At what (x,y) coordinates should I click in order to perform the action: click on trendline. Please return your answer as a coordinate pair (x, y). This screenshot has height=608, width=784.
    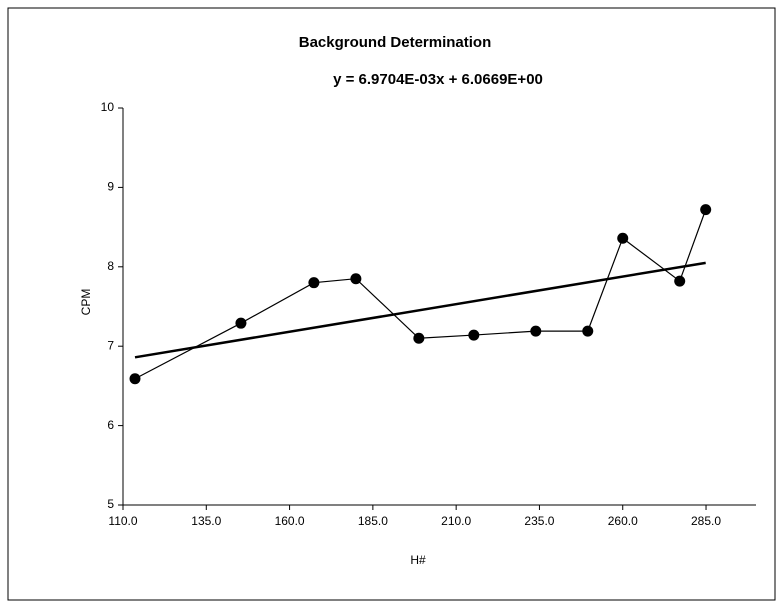
    Looking at the image, I should click on (420, 310).